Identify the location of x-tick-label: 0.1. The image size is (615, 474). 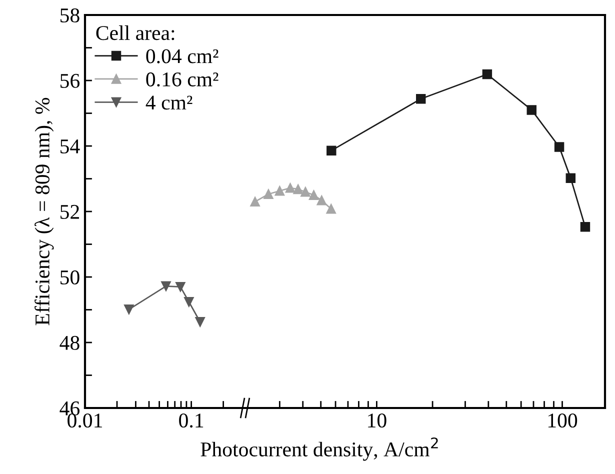
(191, 420).